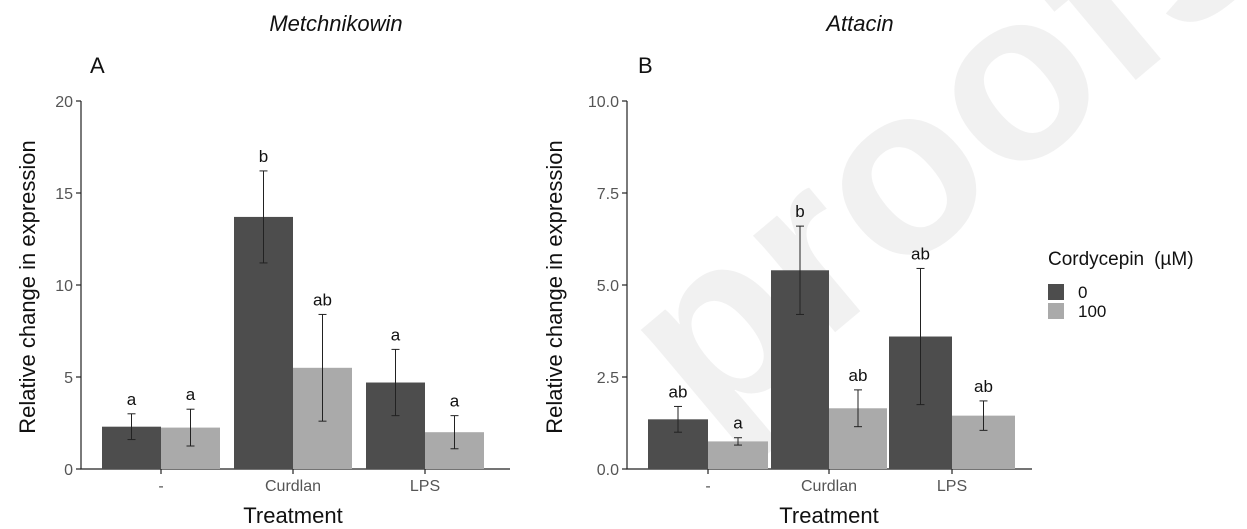 The height and width of the screenshot is (529, 1247). Describe the element at coordinates (425, 486) in the screenshot. I see `panel-a-xtick-label-lps: LPS` at that location.